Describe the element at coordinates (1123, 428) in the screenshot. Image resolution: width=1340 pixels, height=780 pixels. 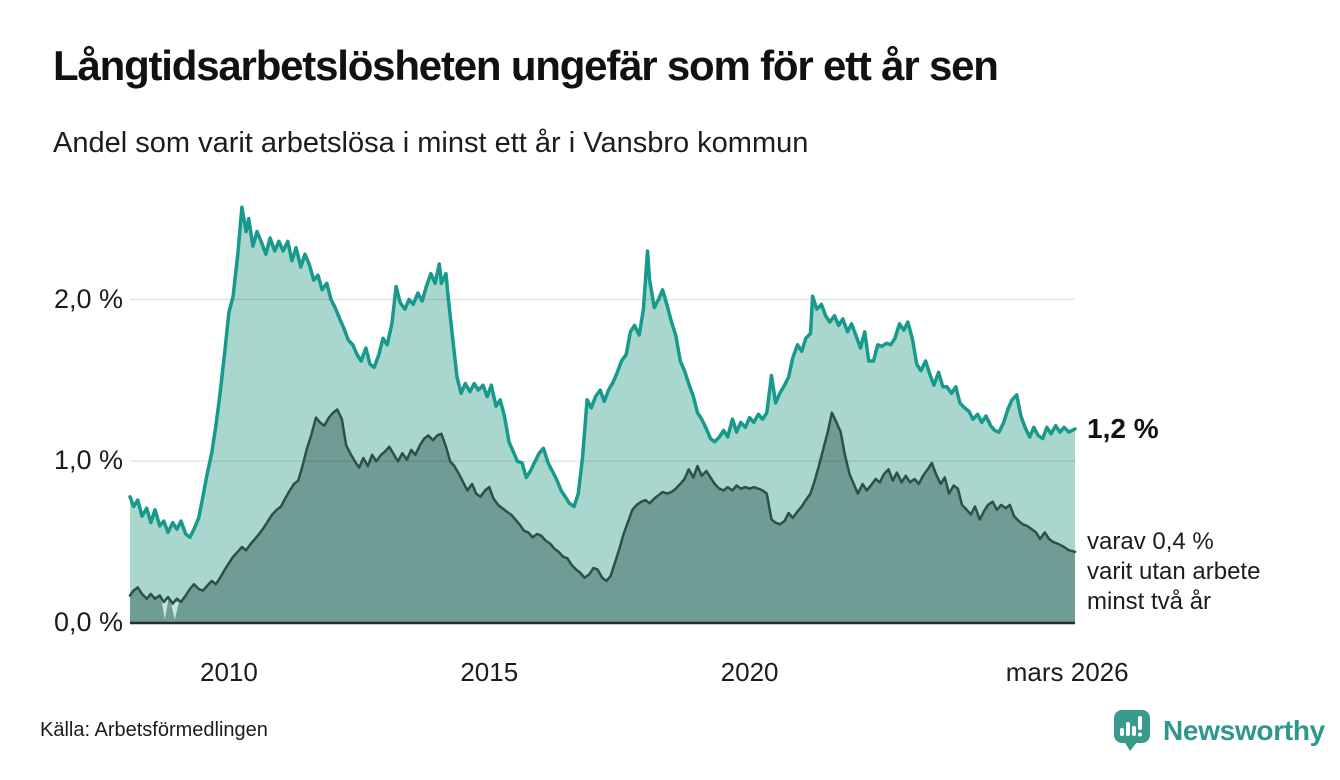
I see `latest-value-annotation: 1,2 %` at that location.